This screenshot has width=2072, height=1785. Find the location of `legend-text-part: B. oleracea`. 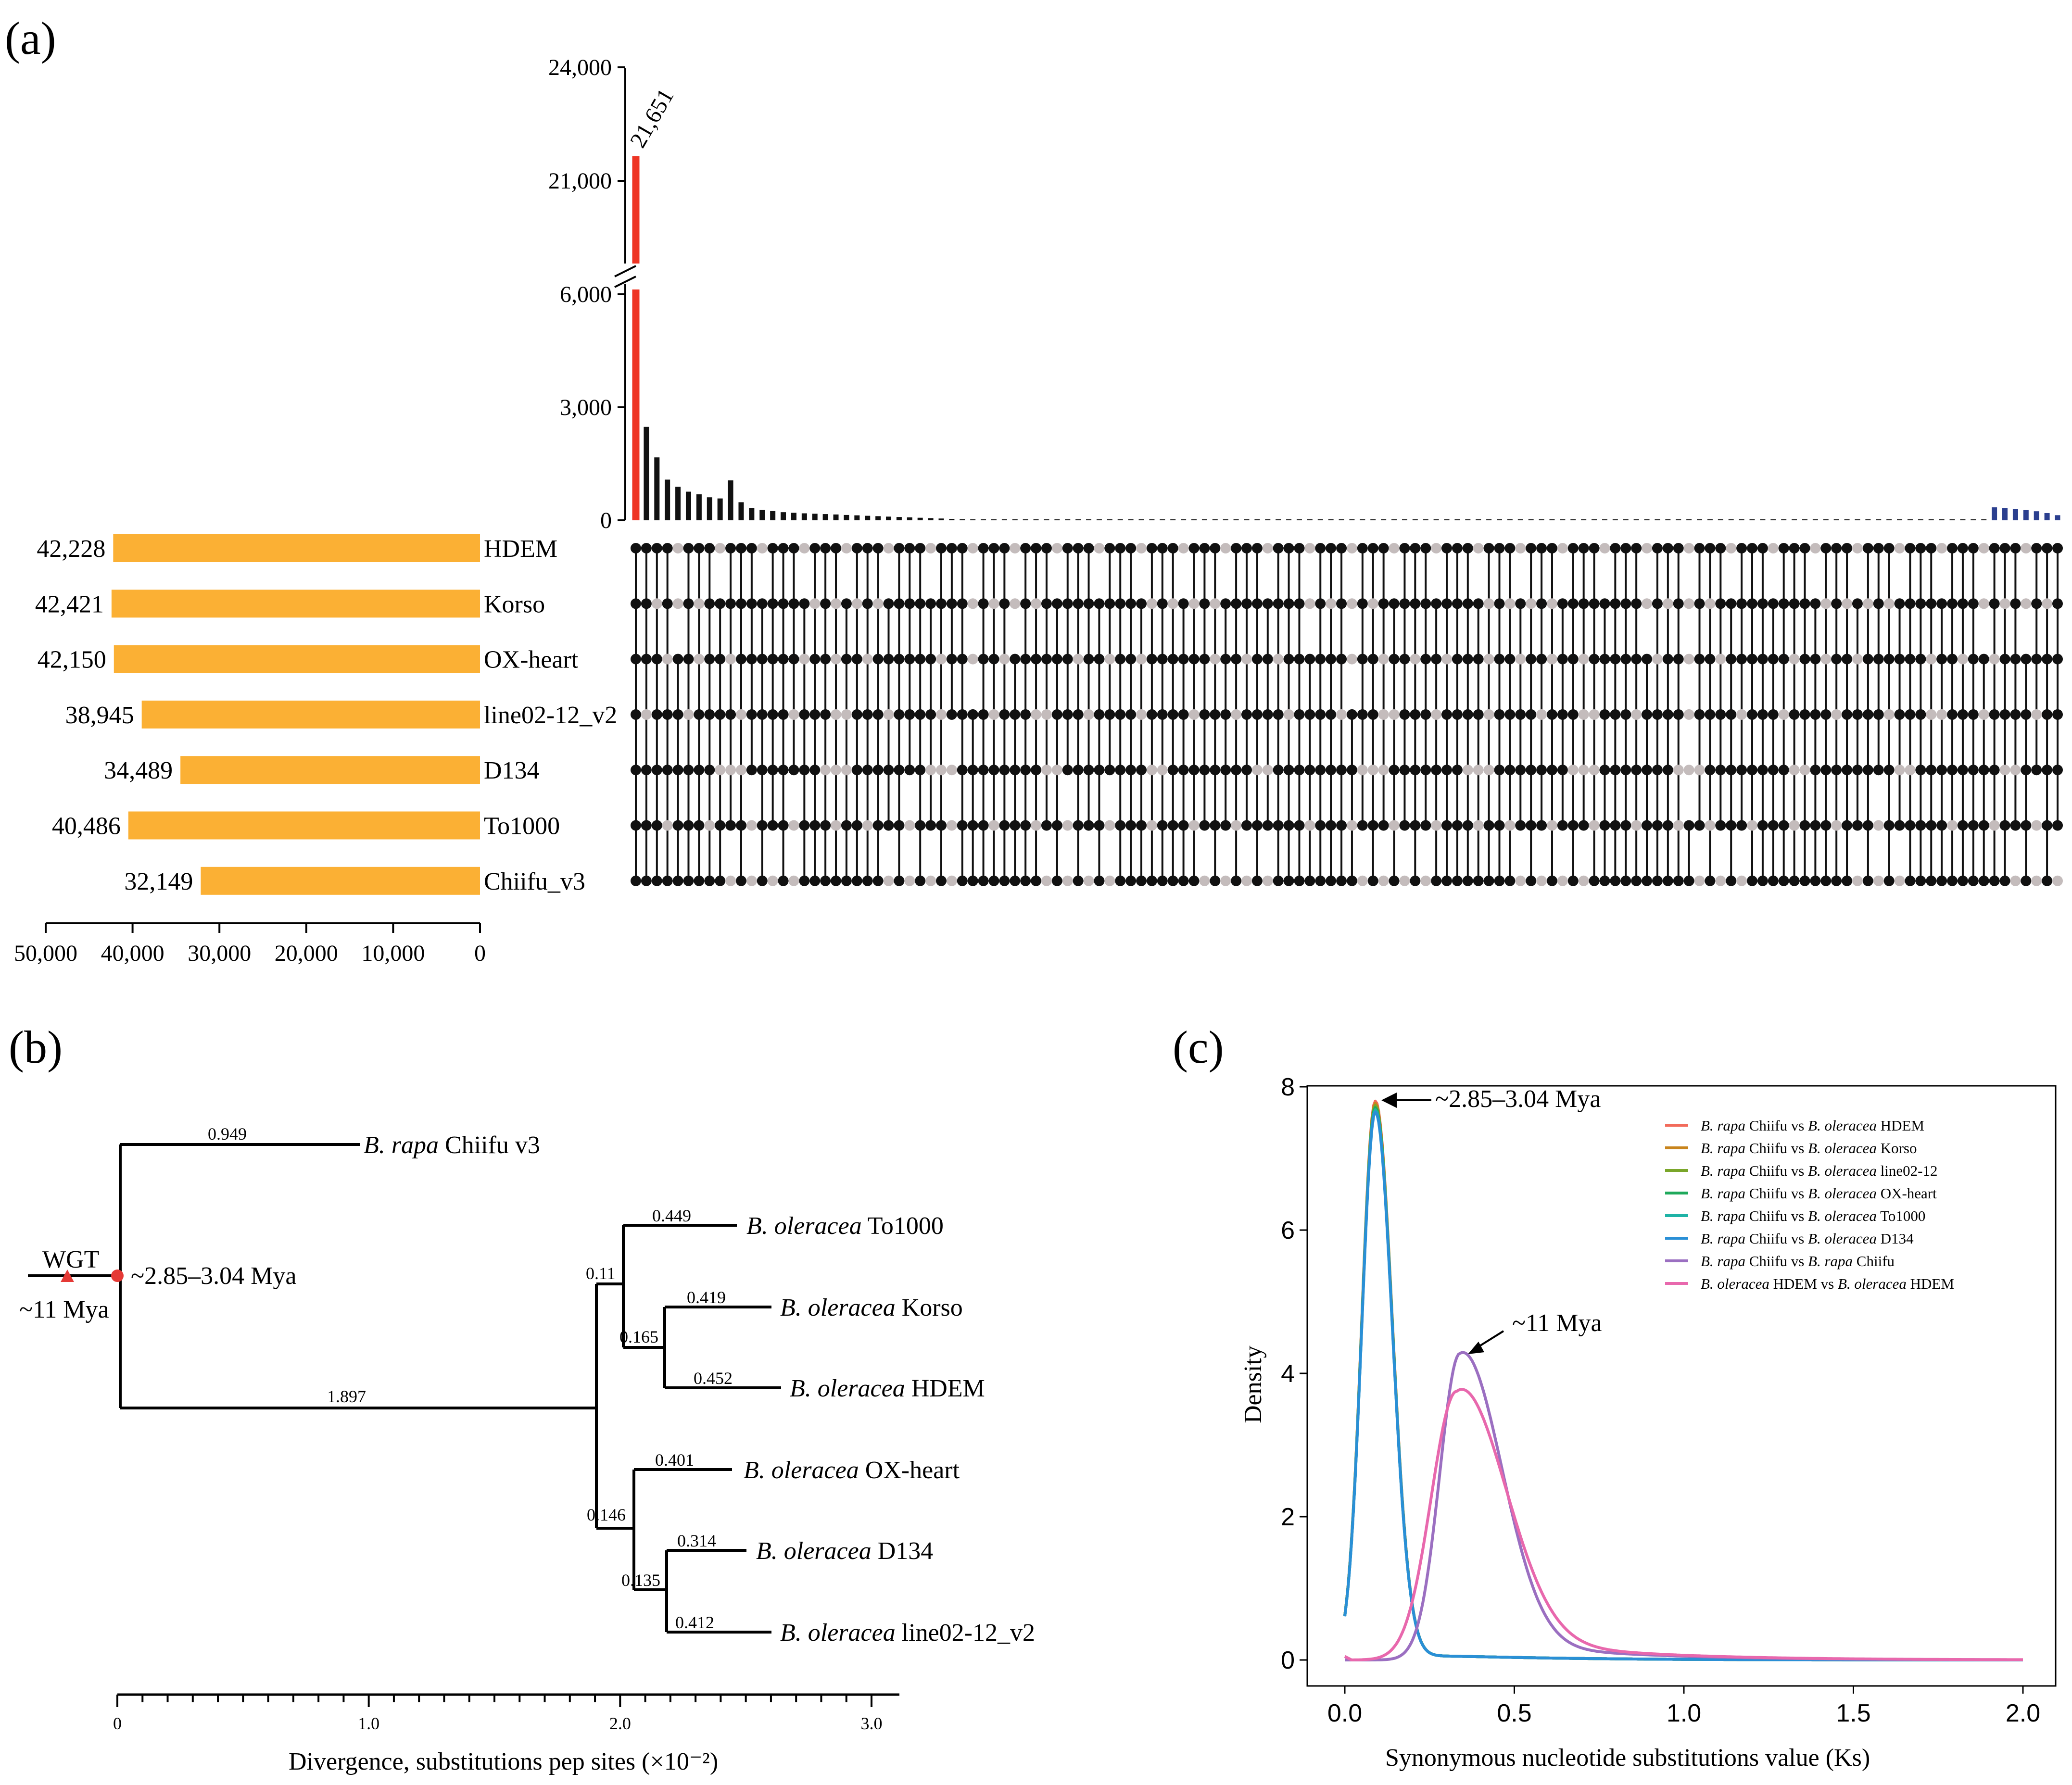

legend-text-part: B. oleracea is located at coordinates (1872, 1283).